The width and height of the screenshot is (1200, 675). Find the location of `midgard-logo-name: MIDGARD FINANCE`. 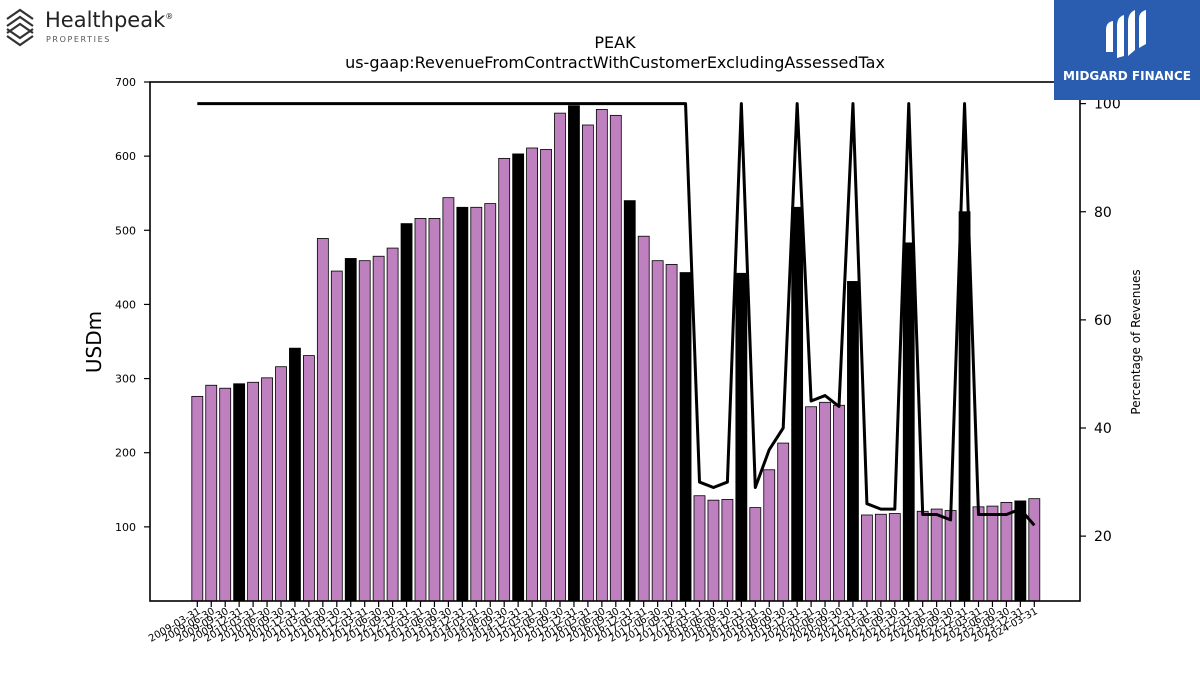

midgard-logo-name: MIDGARD FINANCE is located at coordinates (1127, 76).